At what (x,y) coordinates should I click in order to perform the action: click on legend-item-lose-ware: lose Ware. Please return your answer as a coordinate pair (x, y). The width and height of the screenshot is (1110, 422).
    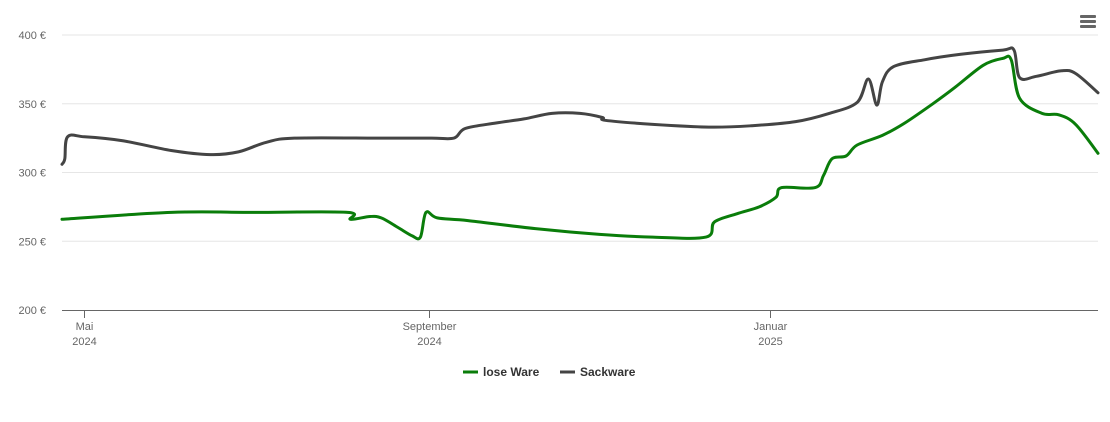
    Looking at the image, I should click on (501, 372).